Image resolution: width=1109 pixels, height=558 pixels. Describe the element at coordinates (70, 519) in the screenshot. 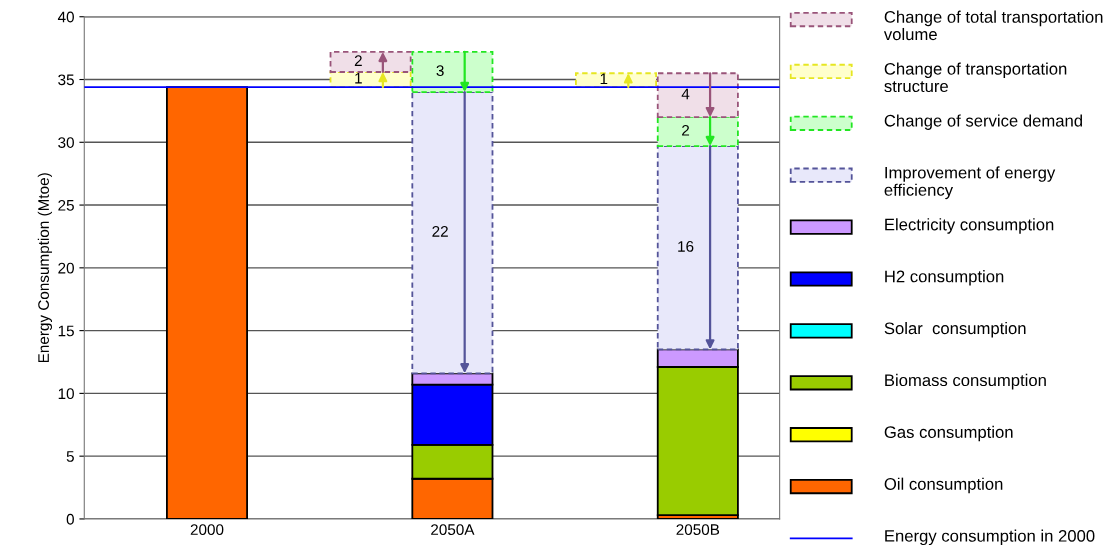

I see `y-tick-label: 0` at that location.